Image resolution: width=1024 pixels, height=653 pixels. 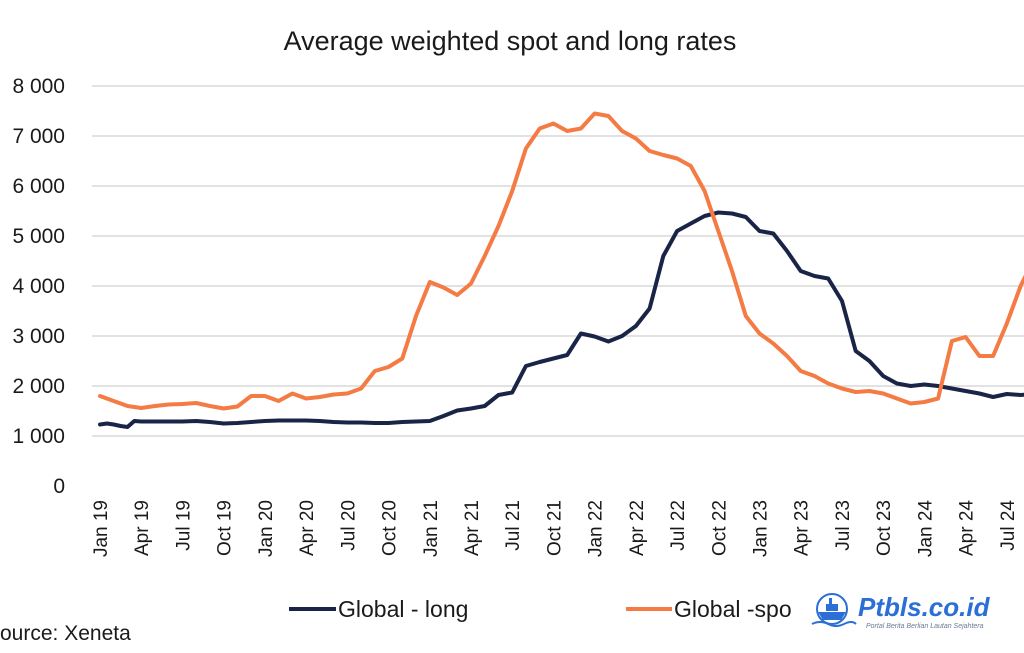 I want to click on x-tick-label: Jan 23, so click(x=761, y=528).